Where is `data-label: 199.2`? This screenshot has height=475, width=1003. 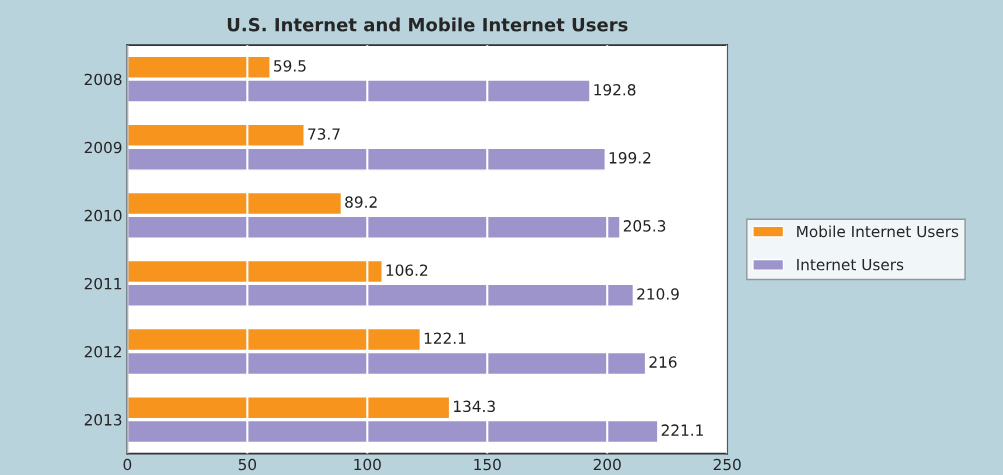
data-label: 199.2 is located at coordinates (630, 158).